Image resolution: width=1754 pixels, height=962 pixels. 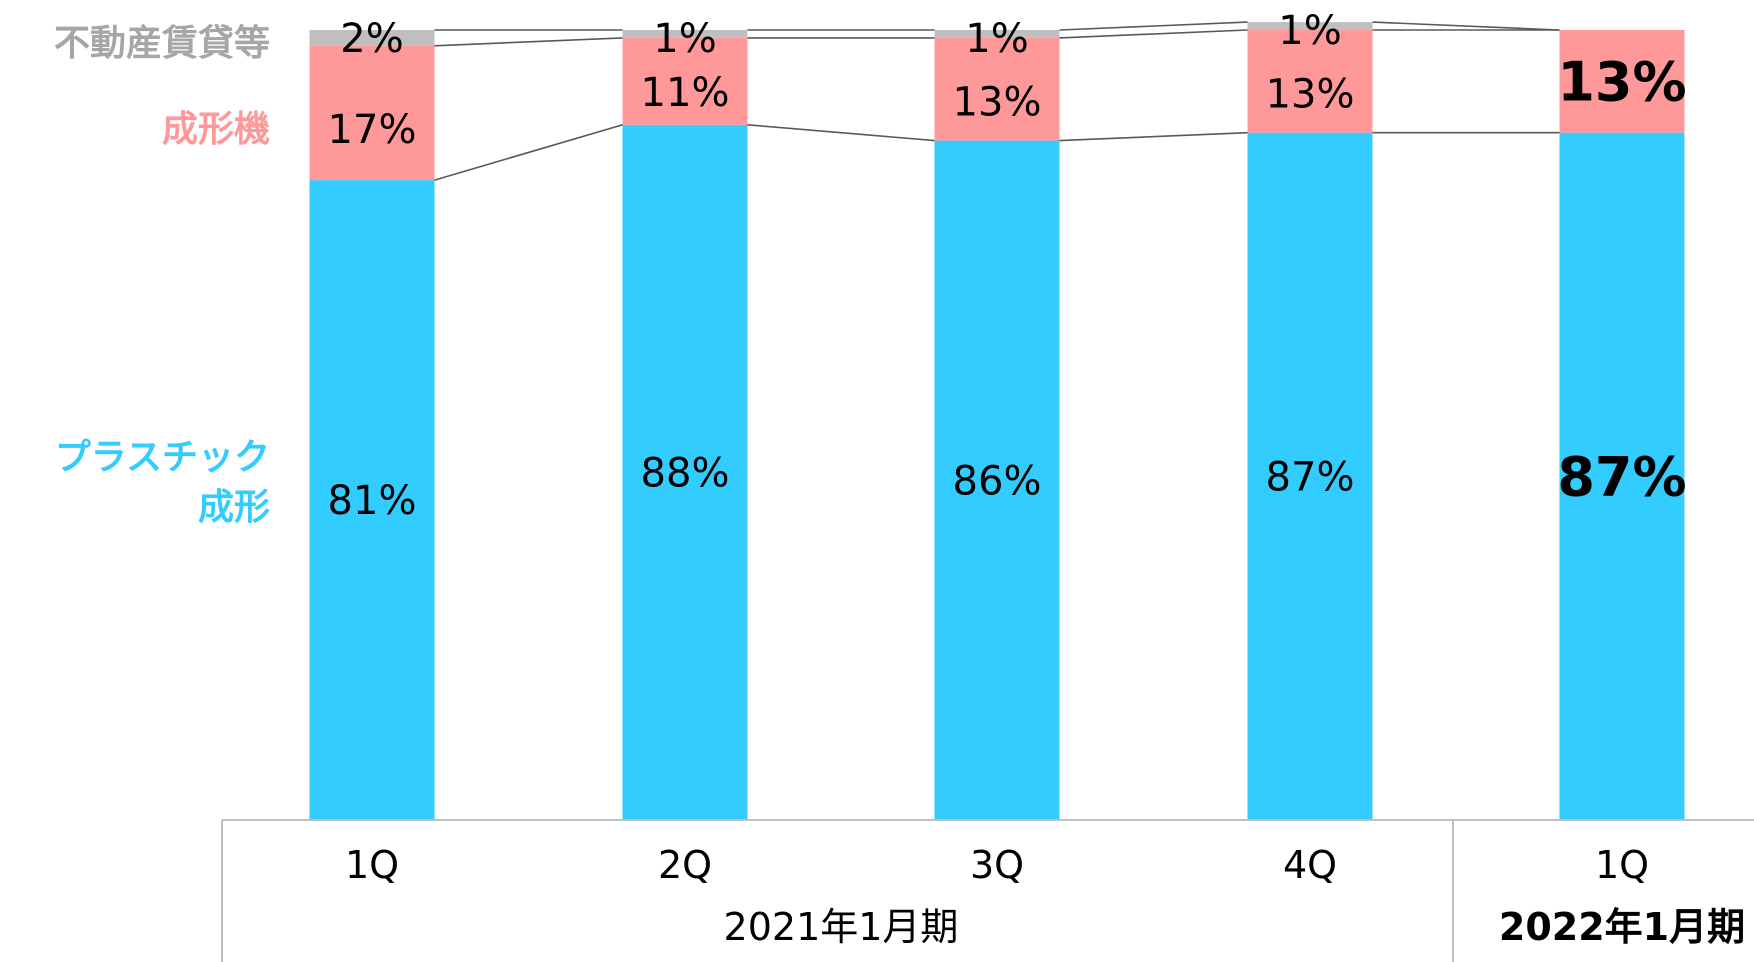 What do you see at coordinates (841, 927) in the screenshot?
I see `x-group-label: 2021年1月期` at bounding box center [841, 927].